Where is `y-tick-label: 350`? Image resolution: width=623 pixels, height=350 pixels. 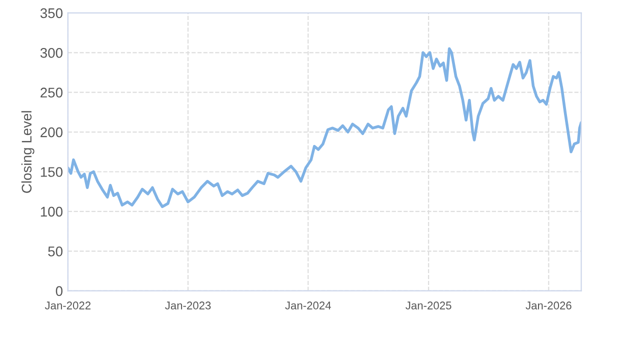 y-tick-label: 350 is located at coordinates (51, 13).